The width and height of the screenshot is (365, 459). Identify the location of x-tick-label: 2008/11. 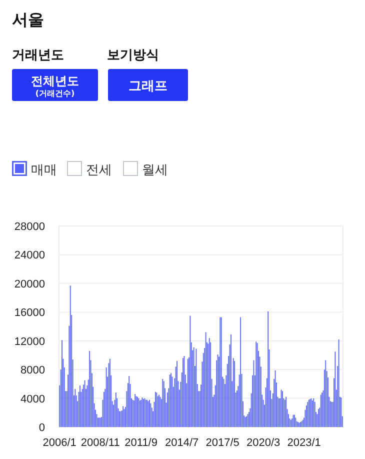
(100, 443).